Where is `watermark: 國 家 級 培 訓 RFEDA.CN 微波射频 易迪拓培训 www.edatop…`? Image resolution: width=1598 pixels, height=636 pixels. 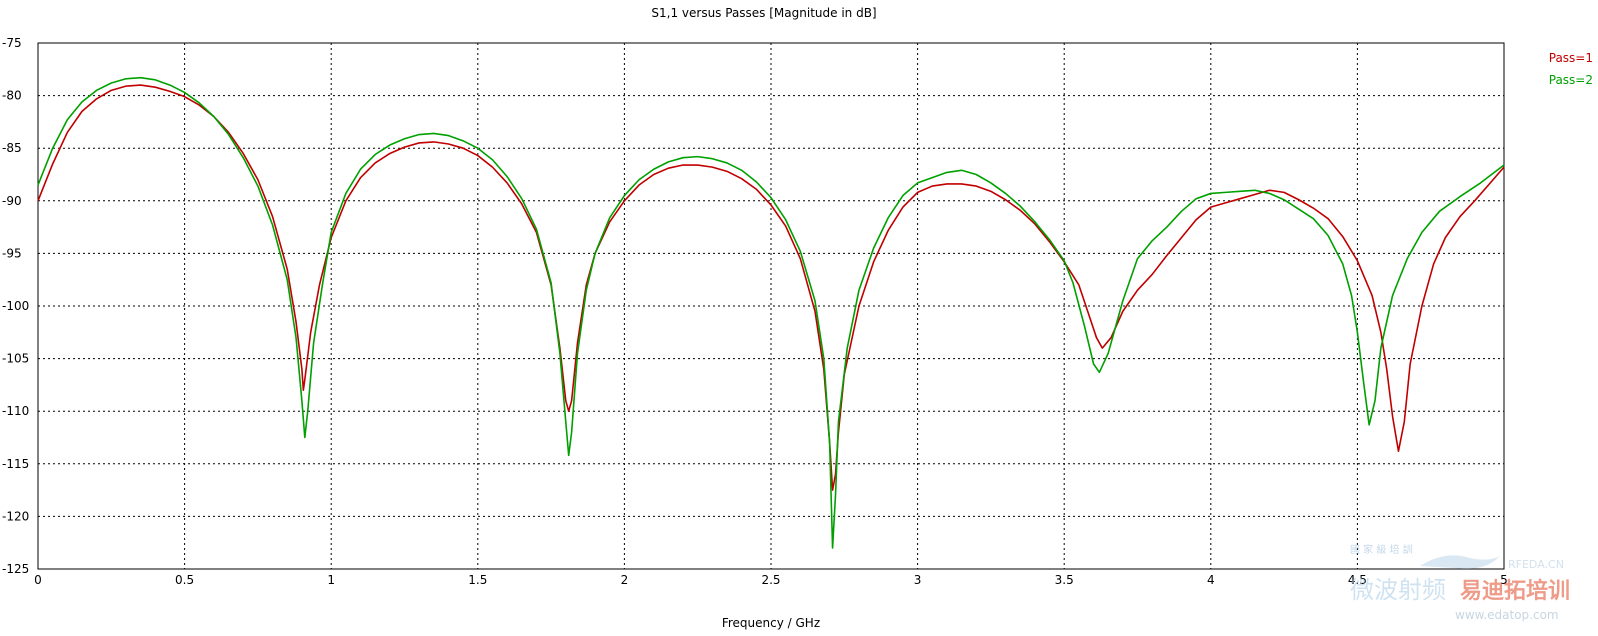 watermark: 國 家 級 培 訓 RFEDA.CN 微波射频 易迪拓培训 www.edatop… is located at coordinates (1460, 582).